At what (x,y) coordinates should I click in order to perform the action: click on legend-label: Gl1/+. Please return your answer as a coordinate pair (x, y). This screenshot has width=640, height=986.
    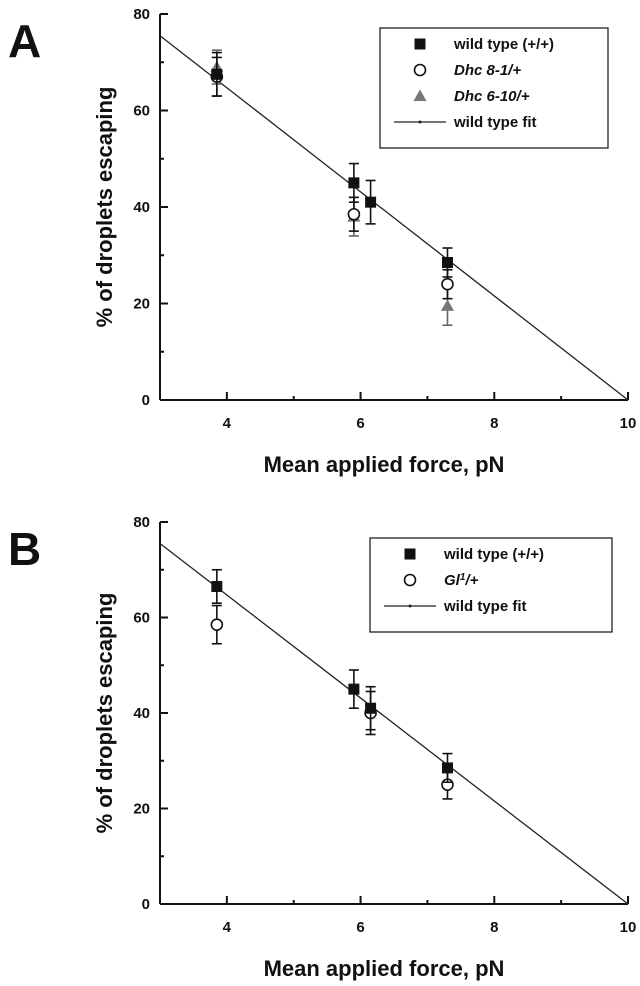
    Looking at the image, I should click on (461, 581).